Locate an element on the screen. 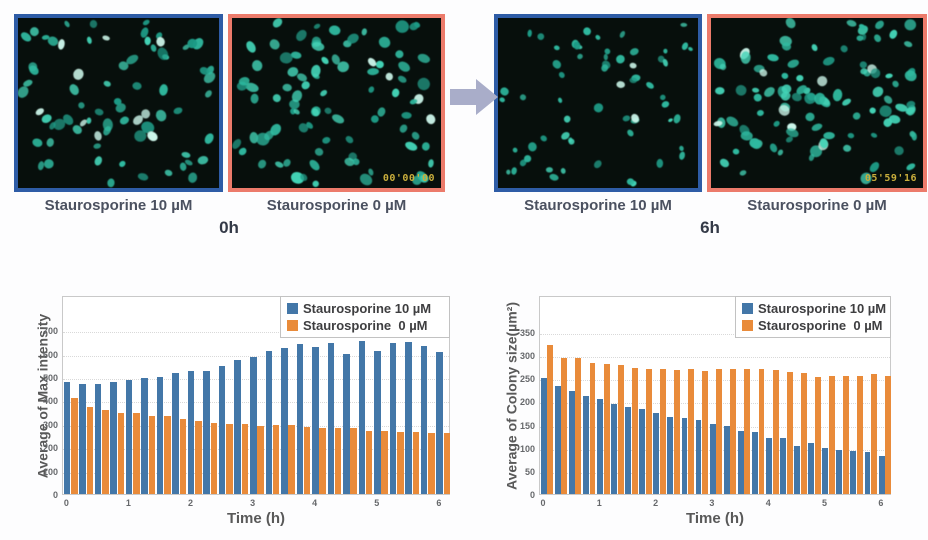 This screenshot has height=540, width=928. x-axis-title: Time (h) is located at coordinates (256, 518).